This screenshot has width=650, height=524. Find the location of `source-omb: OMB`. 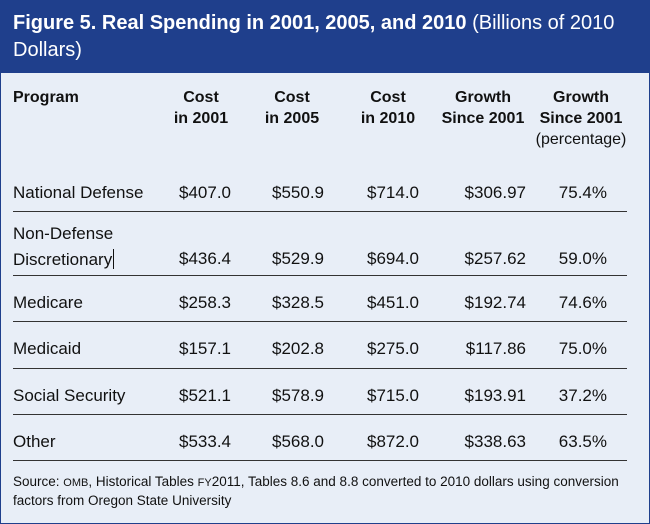

source-omb: OMB is located at coordinates (76, 483).